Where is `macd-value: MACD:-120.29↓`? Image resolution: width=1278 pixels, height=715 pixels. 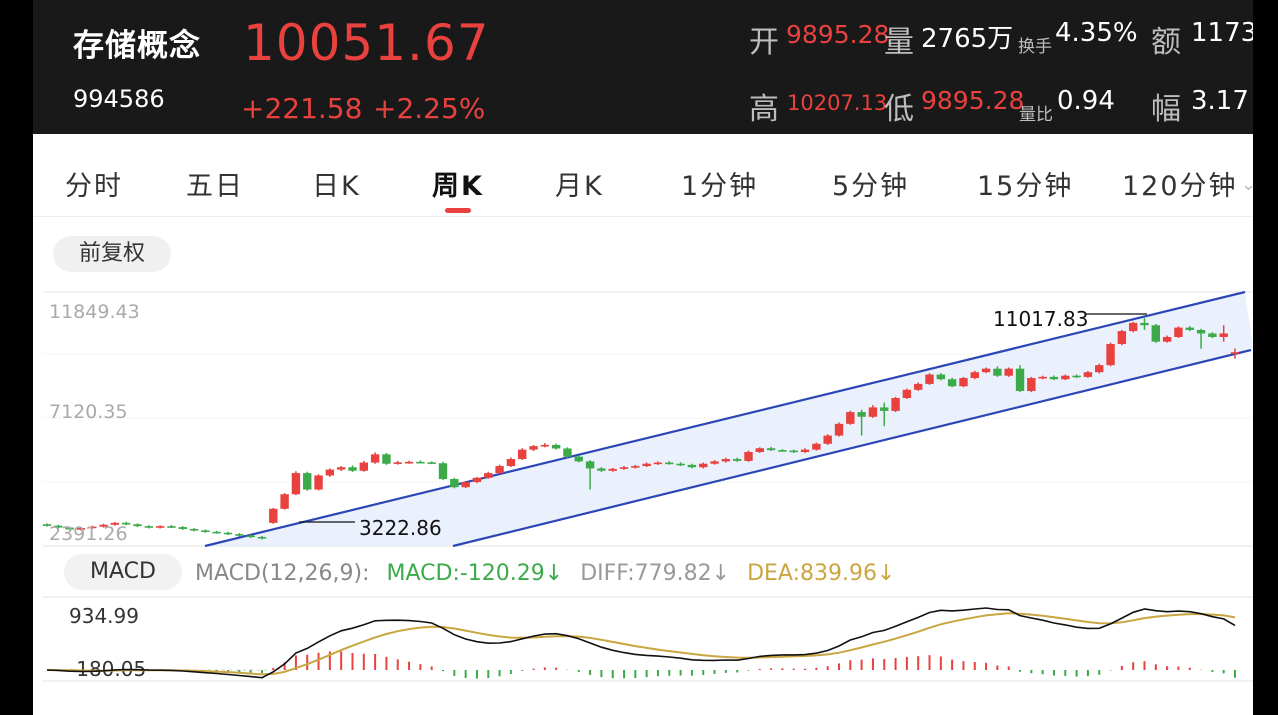
macd-value: MACD:-120.29↓ is located at coordinates (475, 573).